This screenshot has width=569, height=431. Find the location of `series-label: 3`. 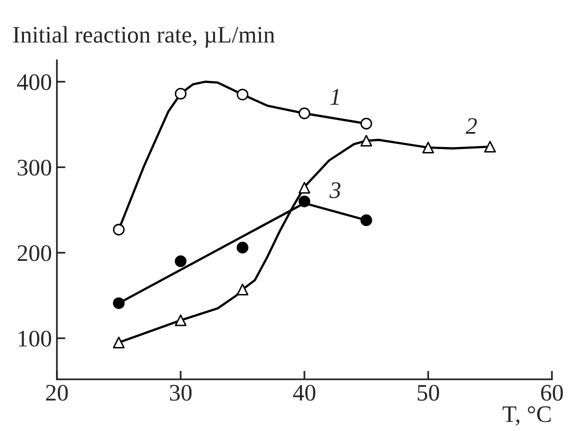

series-label: 3 is located at coordinates (334, 190).